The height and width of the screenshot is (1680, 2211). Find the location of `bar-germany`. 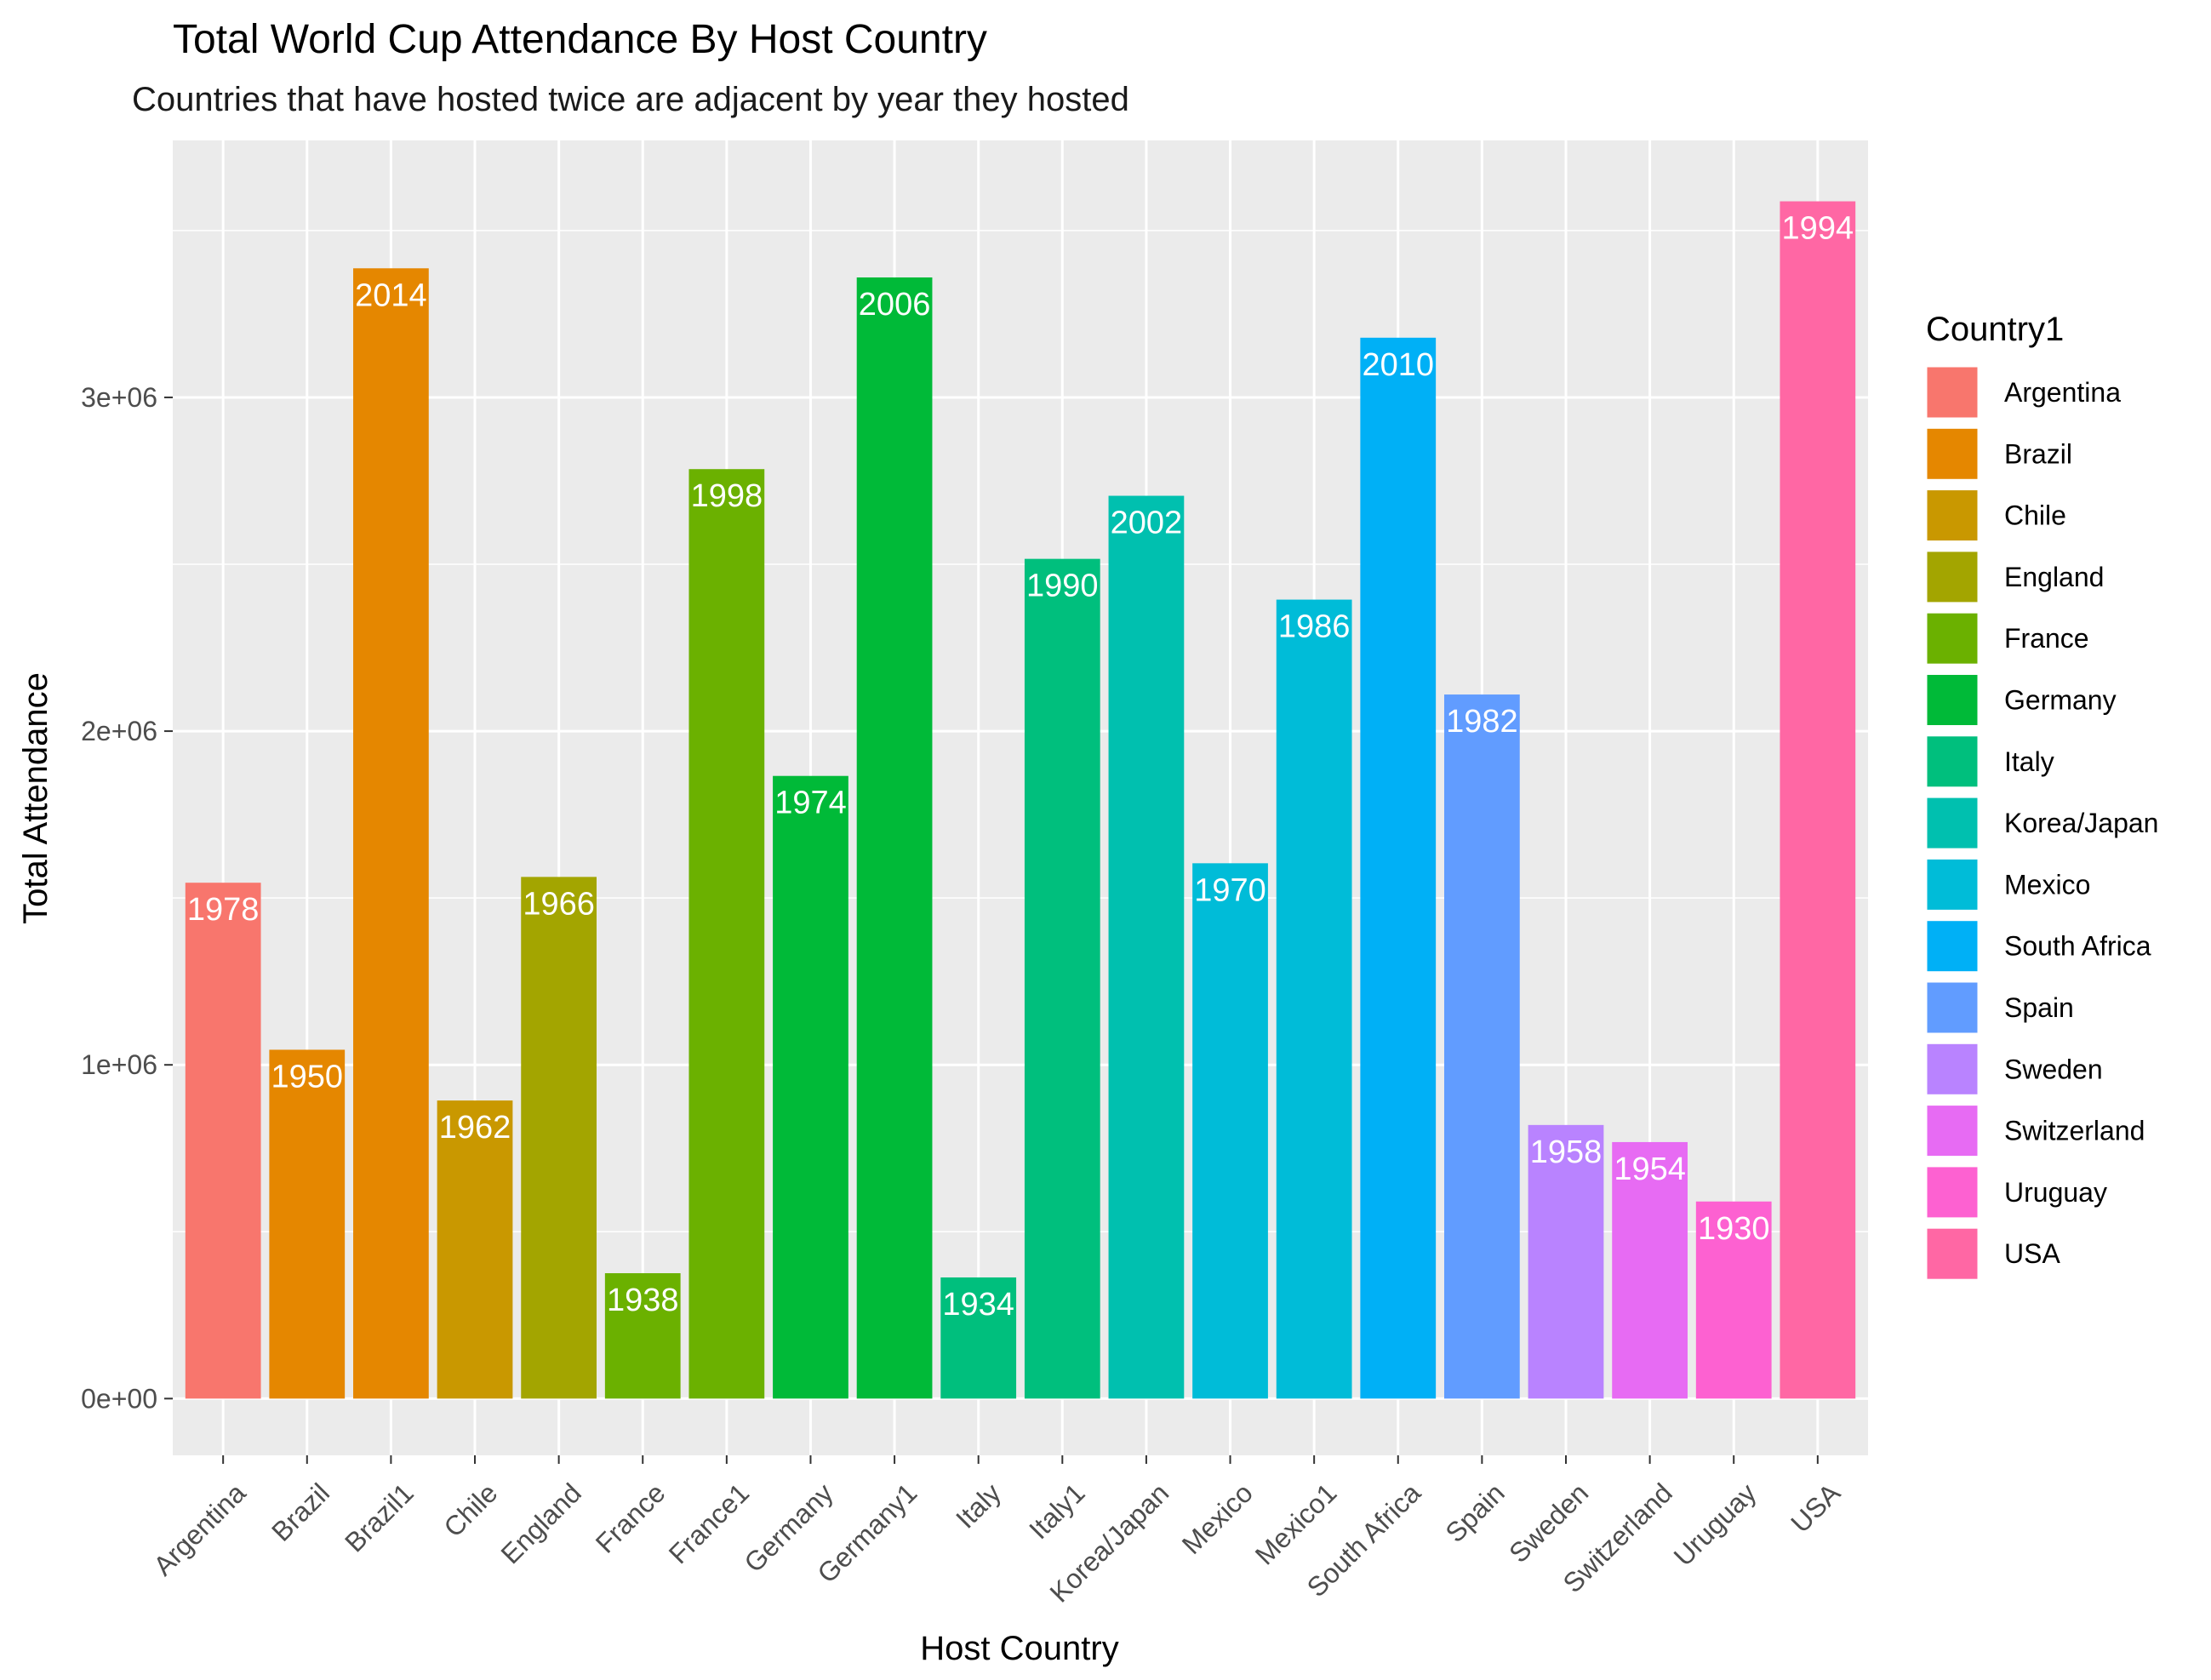

bar-germany is located at coordinates (810, 1087).